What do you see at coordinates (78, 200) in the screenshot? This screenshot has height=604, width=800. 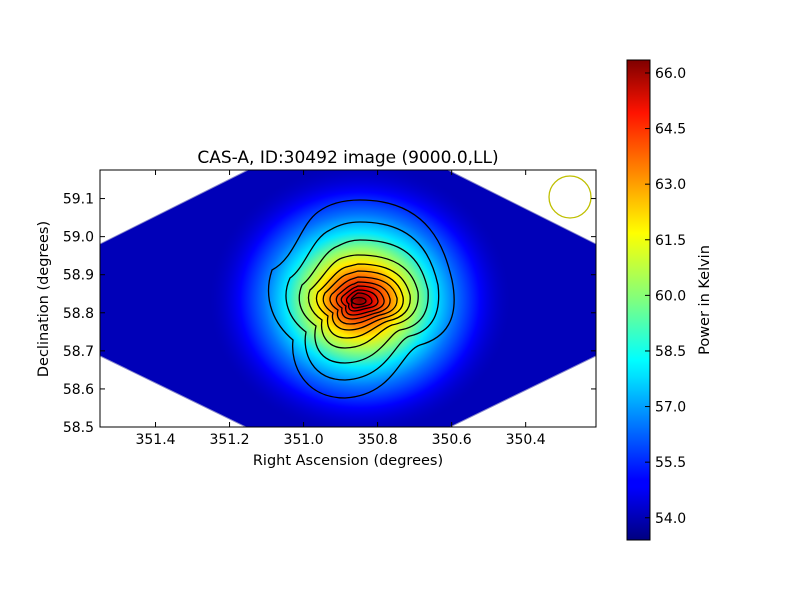 I see `y-tick-label: 59.1` at bounding box center [78, 200].